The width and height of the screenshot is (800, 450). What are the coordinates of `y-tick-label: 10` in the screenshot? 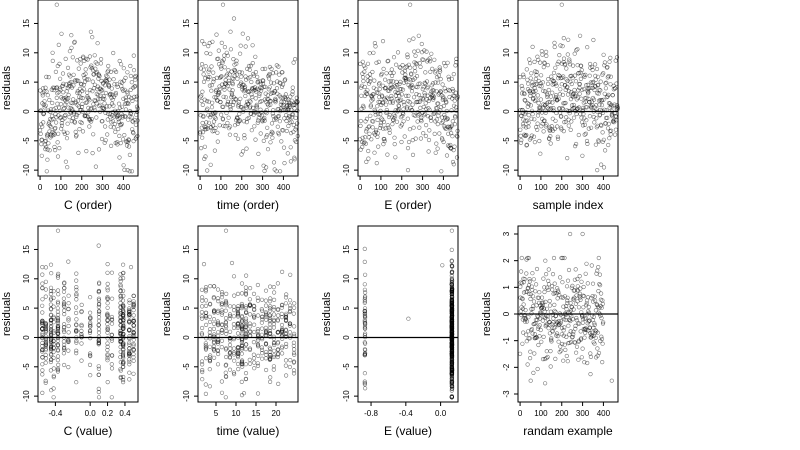 It's located at (506, 52).